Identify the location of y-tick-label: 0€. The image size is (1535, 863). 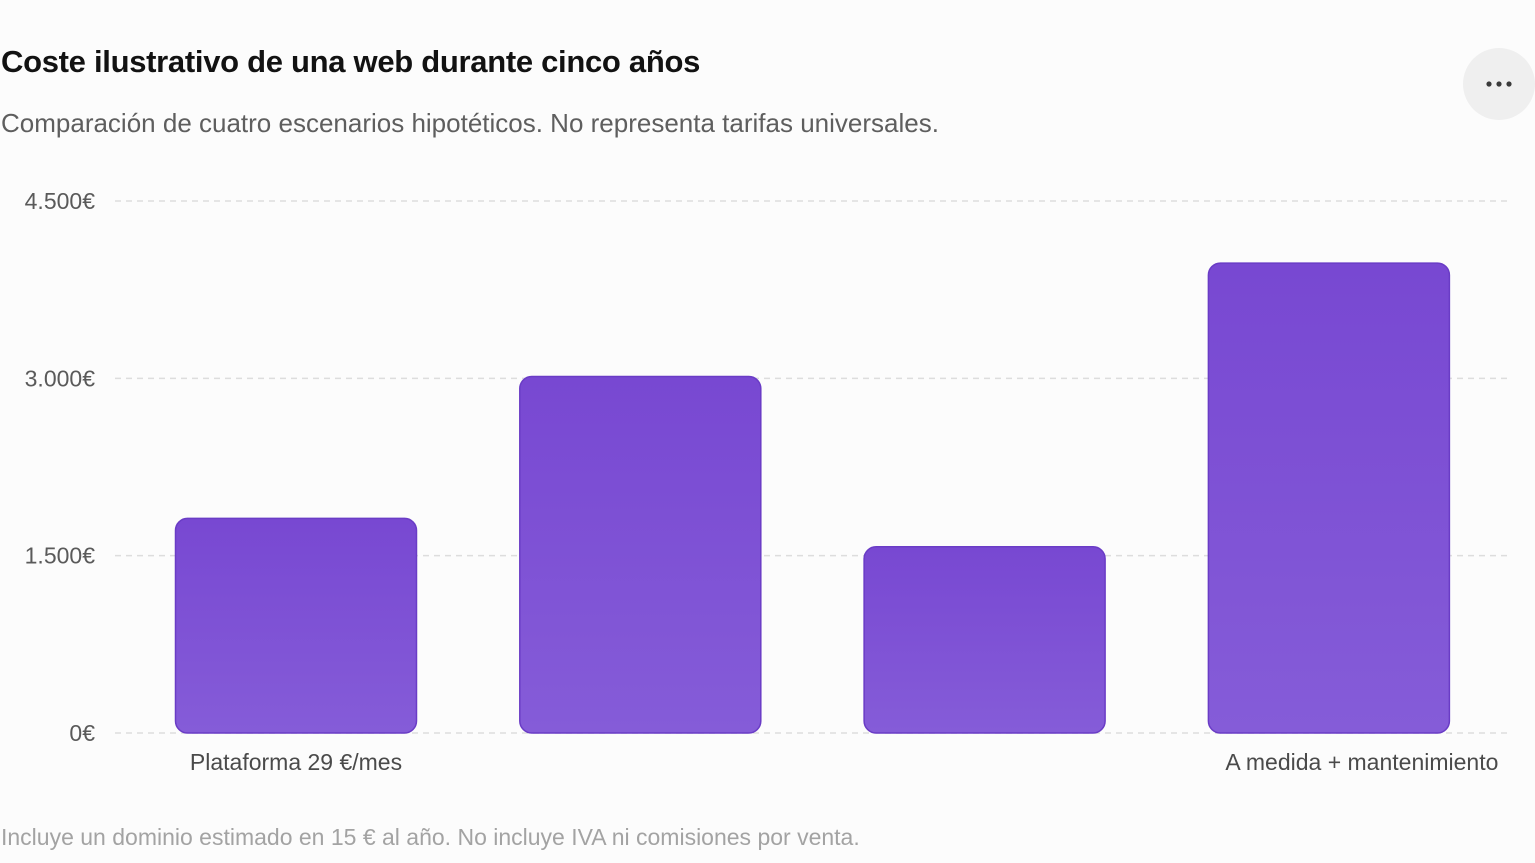
(82, 733).